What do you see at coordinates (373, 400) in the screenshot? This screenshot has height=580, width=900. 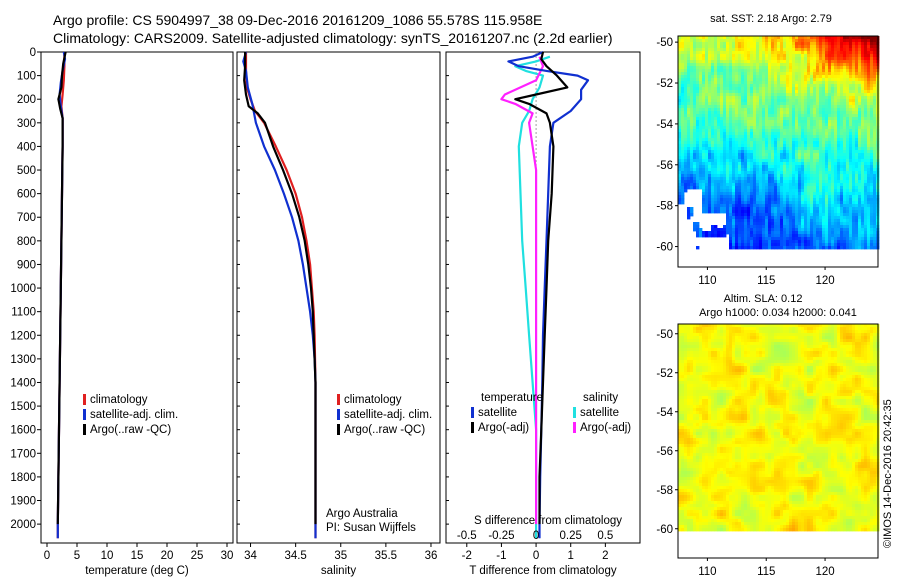 I see `salinity-legend-label: climatology` at bounding box center [373, 400].